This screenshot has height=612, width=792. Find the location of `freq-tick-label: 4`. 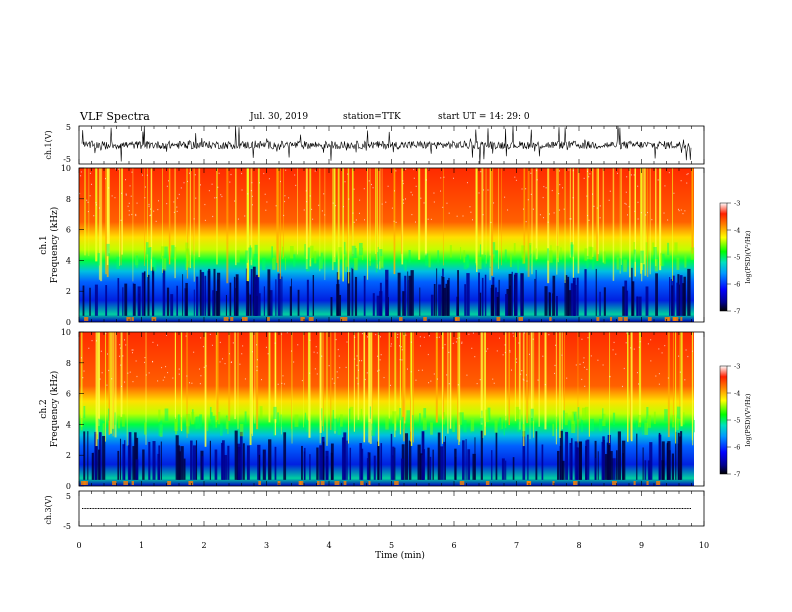

freq-tick-label: 4 is located at coordinates (68, 424).